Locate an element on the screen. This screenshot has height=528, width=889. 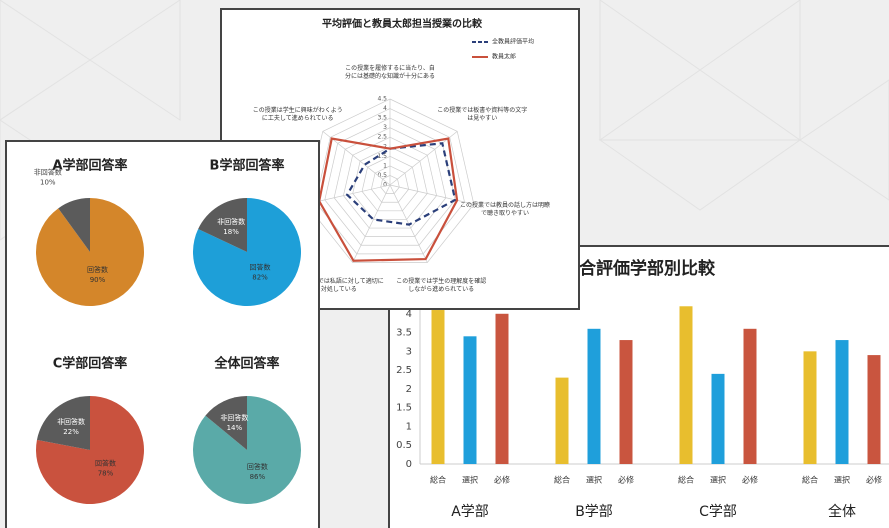
r-tick-label: 1.5 is located at coordinates (382, 156).